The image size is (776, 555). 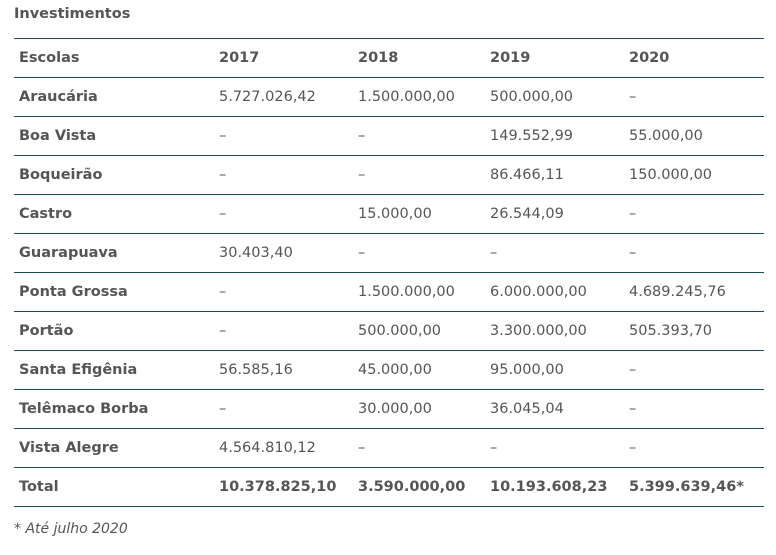 I want to click on value-2019: 149.552,99, so click(x=554, y=136).